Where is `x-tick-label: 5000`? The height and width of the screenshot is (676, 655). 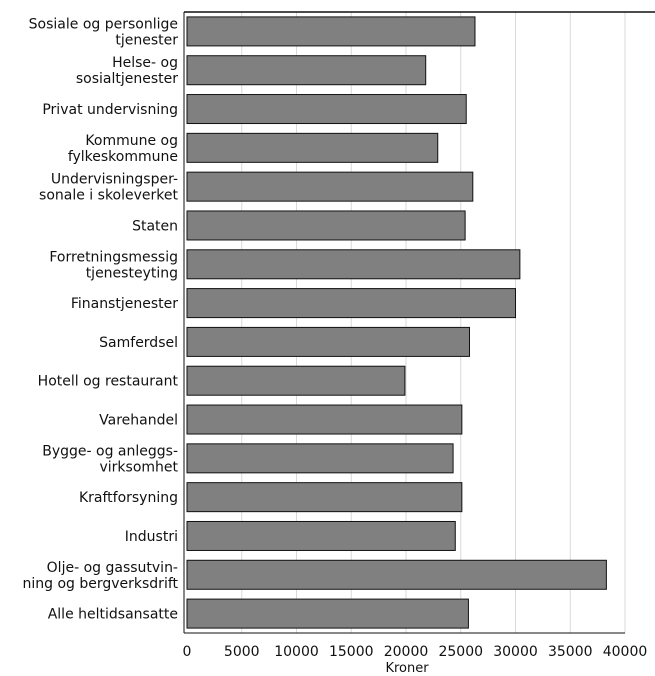
x-tick-label: 5000 is located at coordinates (242, 652).